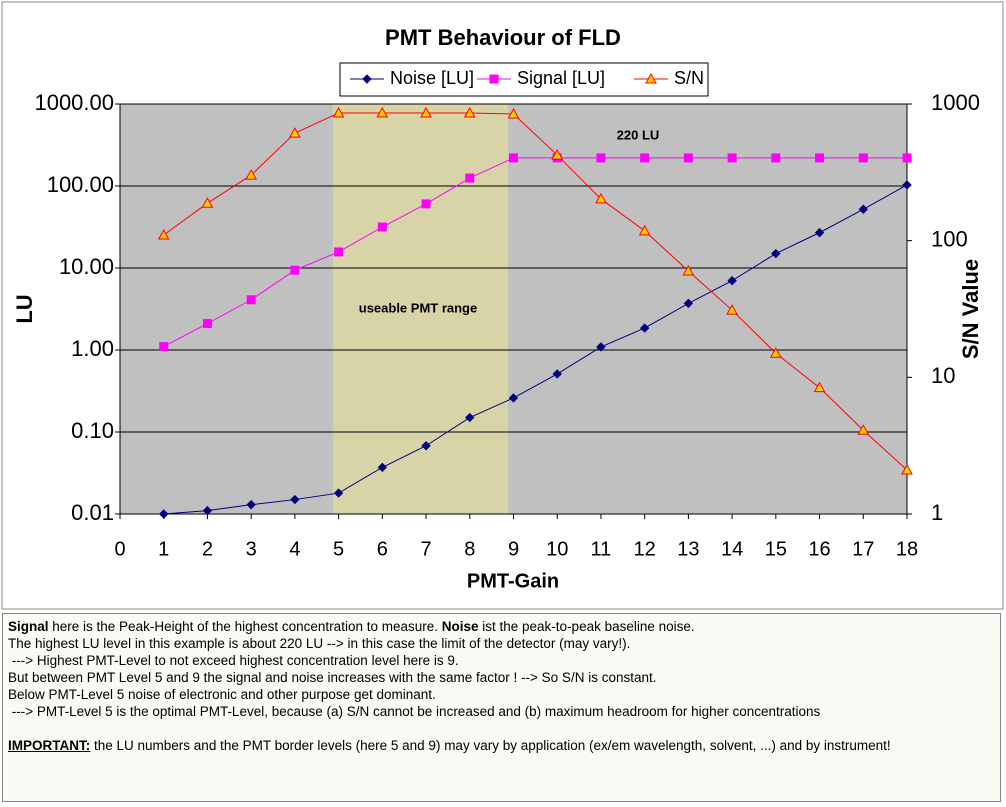  Describe the element at coordinates (163, 549) in the screenshot. I see `x-tick-label: 1` at that location.